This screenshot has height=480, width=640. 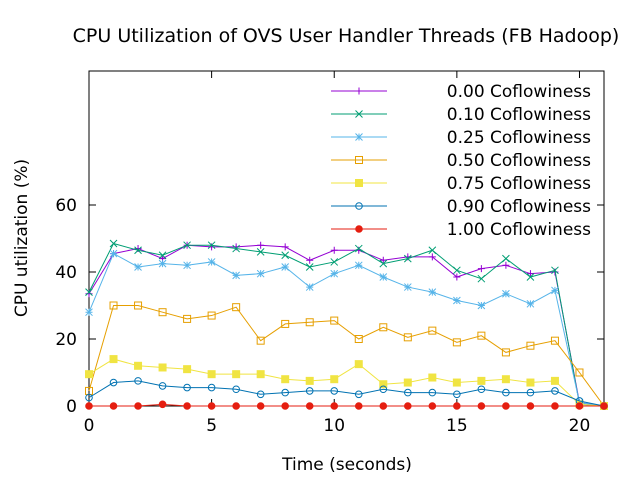 I want to click on y-axis-label: CPU utilization (%), so click(x=22, y=238).